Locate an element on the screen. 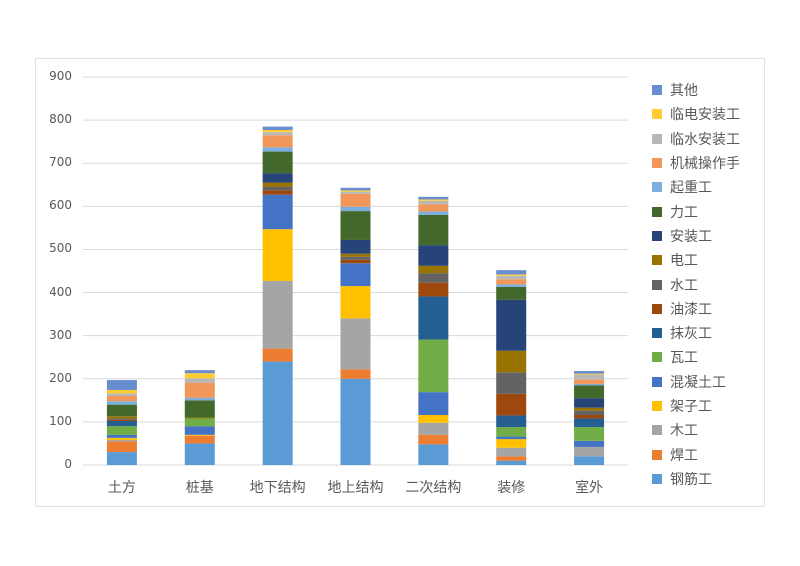  legend-label: 电工 is located at coordinates (684, 261).